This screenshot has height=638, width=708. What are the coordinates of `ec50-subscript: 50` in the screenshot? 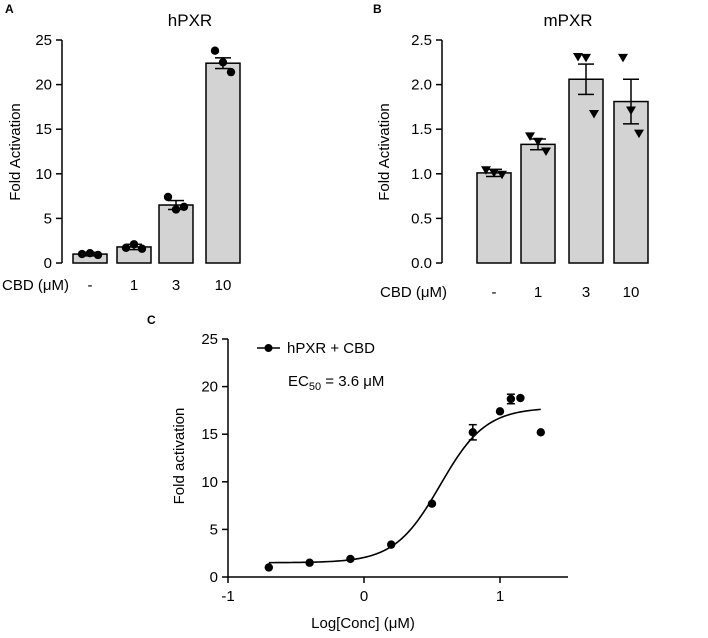 It's located at (315, 387).